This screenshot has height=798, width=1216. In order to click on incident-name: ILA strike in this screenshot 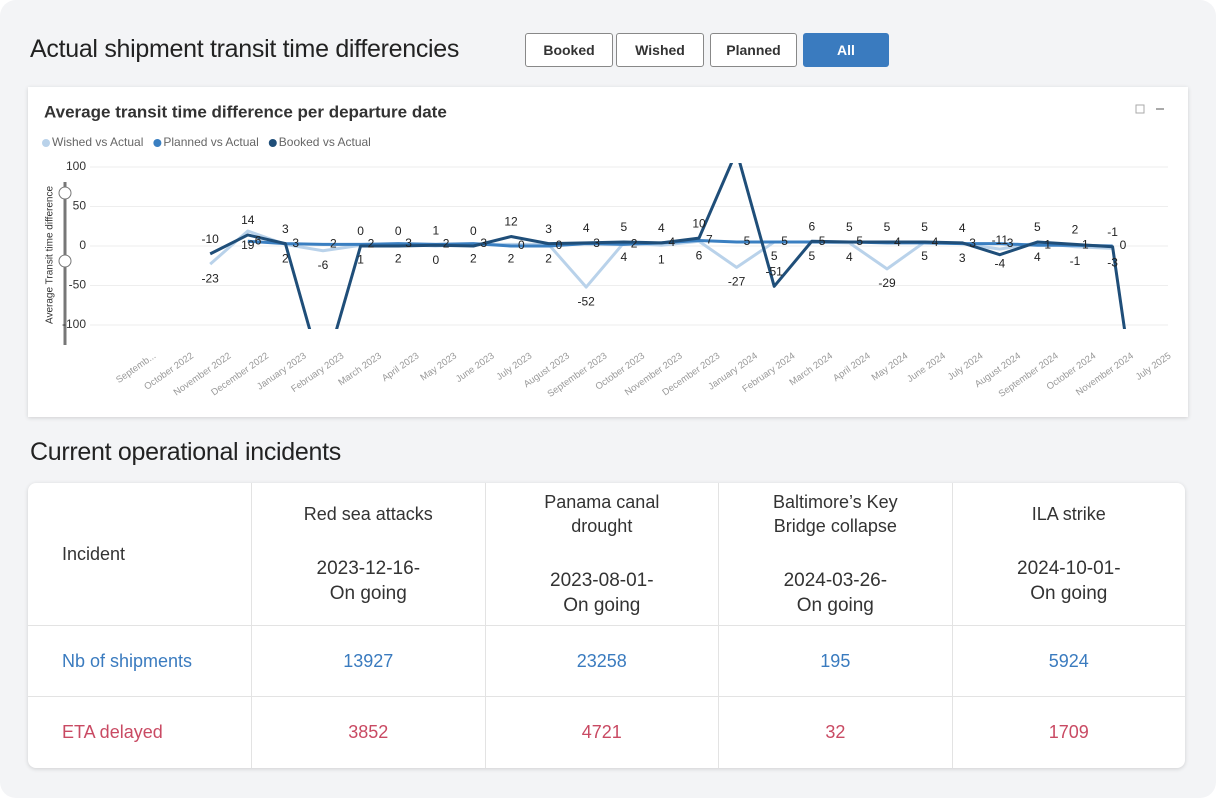, I will do `click(1068, 514)`.